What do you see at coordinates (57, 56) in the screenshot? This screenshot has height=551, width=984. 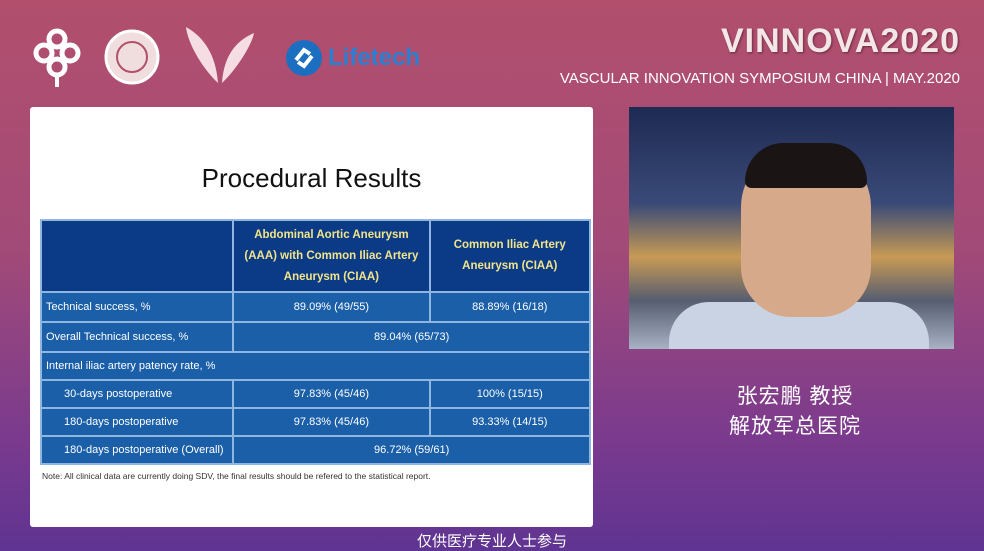 I see `logo-knot` at bounding box center [57, 56].